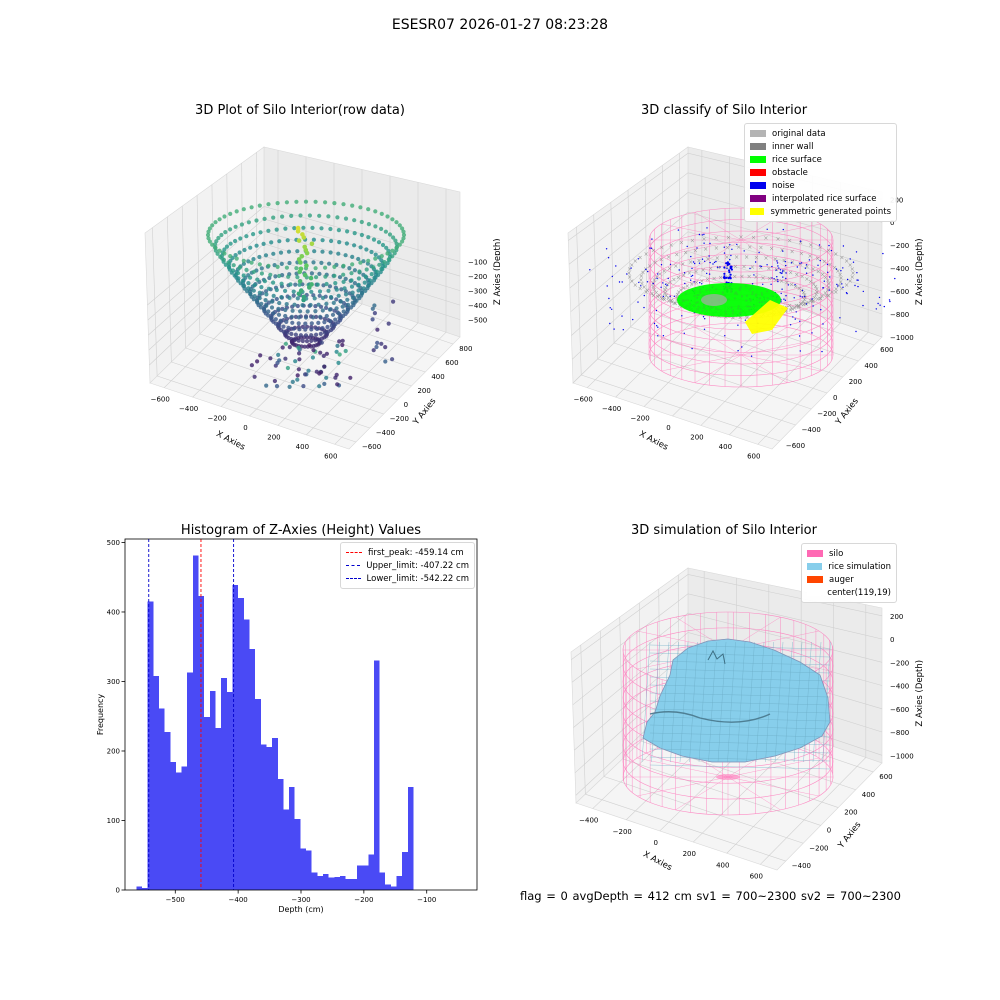 The height and width of the screenshot is (1000, 1000). Describe the element at coordinates (680, 408) in the screenshot. I see `plot2-gridline` at that location.